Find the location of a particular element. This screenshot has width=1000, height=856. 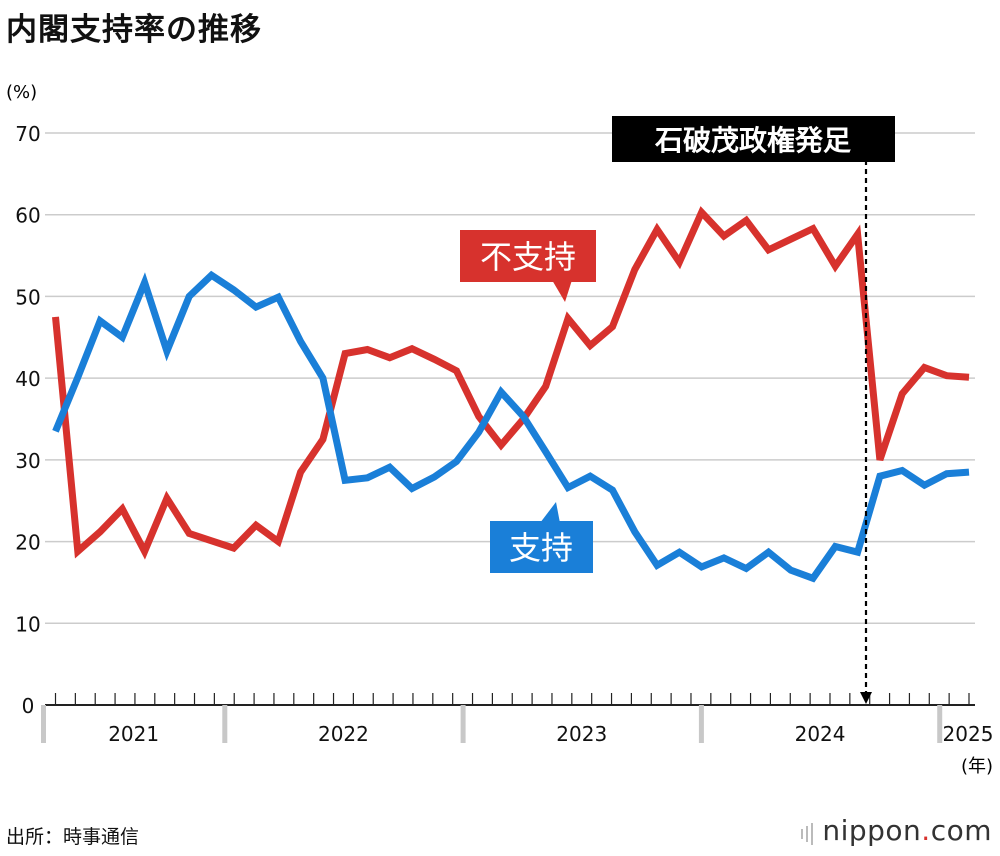

logo-bars-icon is located at coordinates (808, 832).